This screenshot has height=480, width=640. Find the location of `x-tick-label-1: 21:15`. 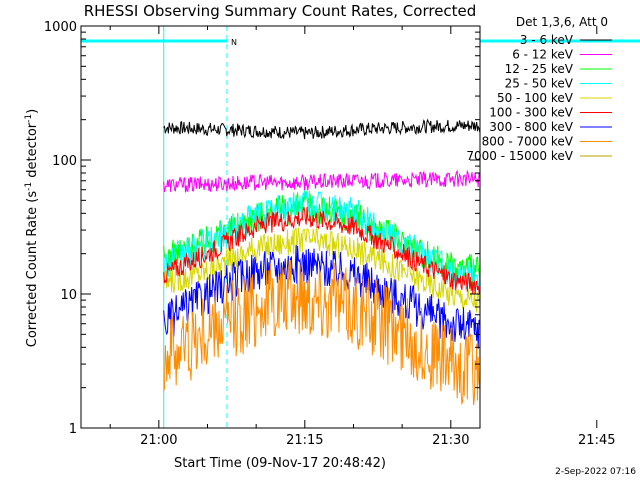

x-tick-label-1: 21:15 is located at coordinates (304, 440).